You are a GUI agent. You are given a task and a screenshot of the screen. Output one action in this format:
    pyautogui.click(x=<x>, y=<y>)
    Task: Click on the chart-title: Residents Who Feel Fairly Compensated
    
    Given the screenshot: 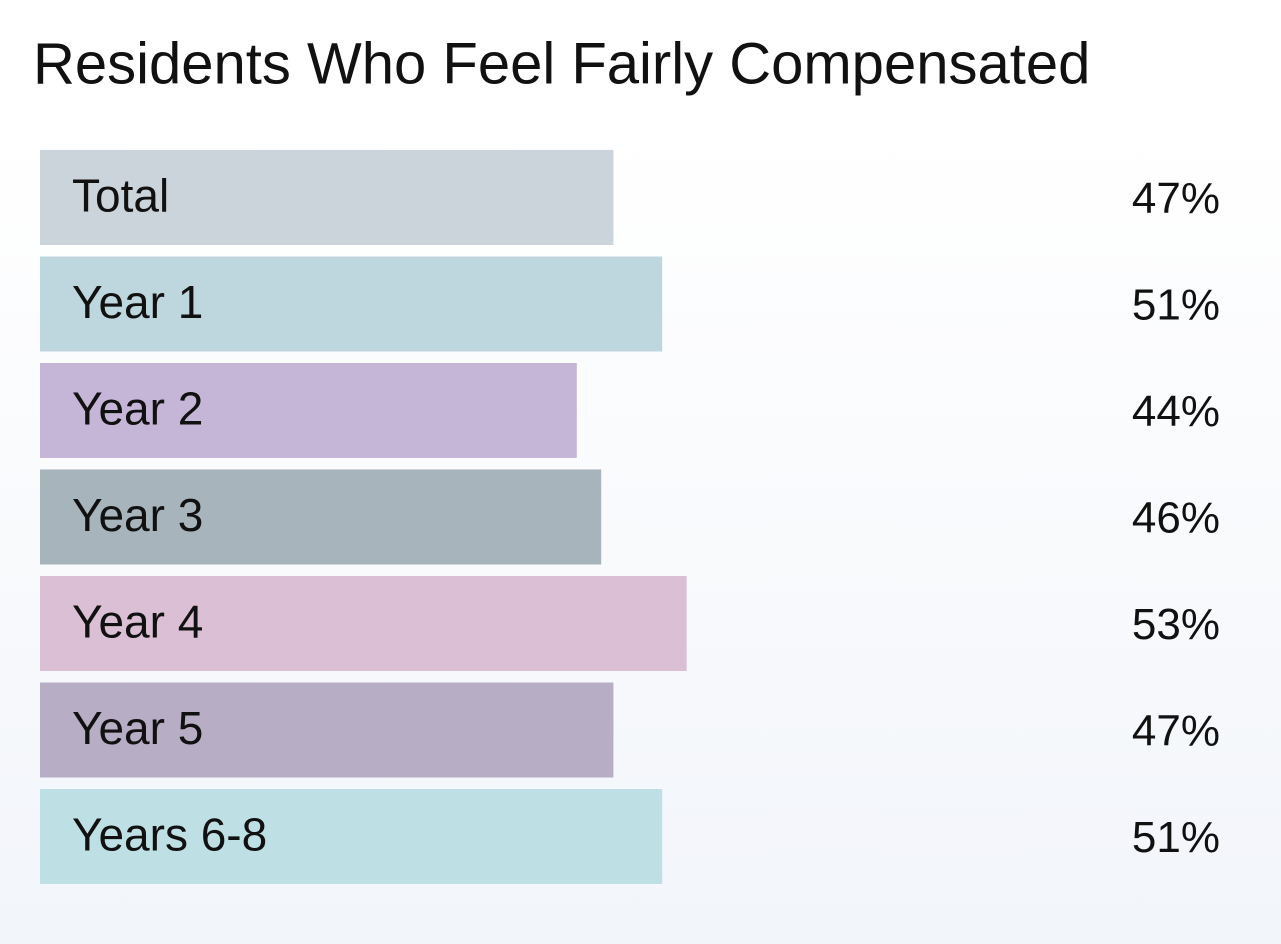 What is the action you would take?
    pyautogui.click(x=561, y=63)
    